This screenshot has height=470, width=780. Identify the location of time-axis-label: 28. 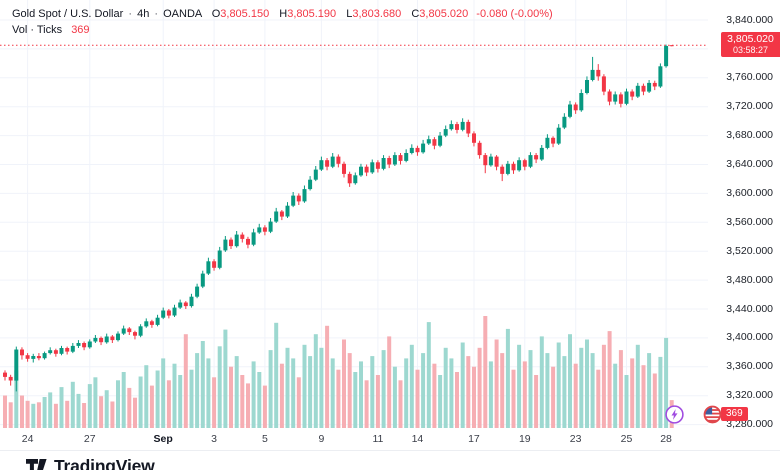
(666, 439).